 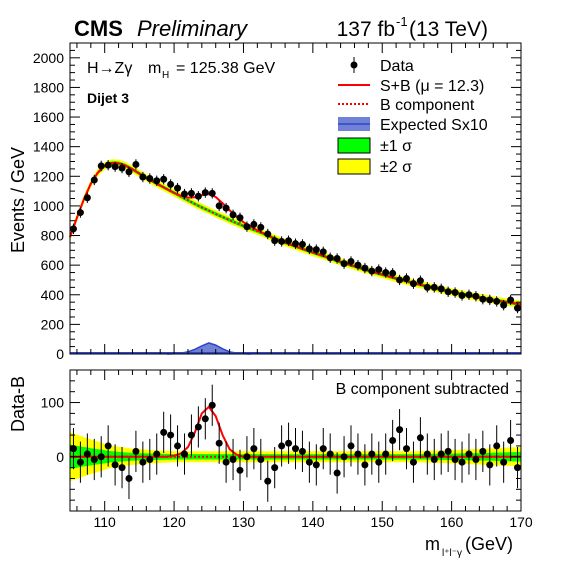 I want to click on y-tick-label: 1200, so click(x=48, y=176).